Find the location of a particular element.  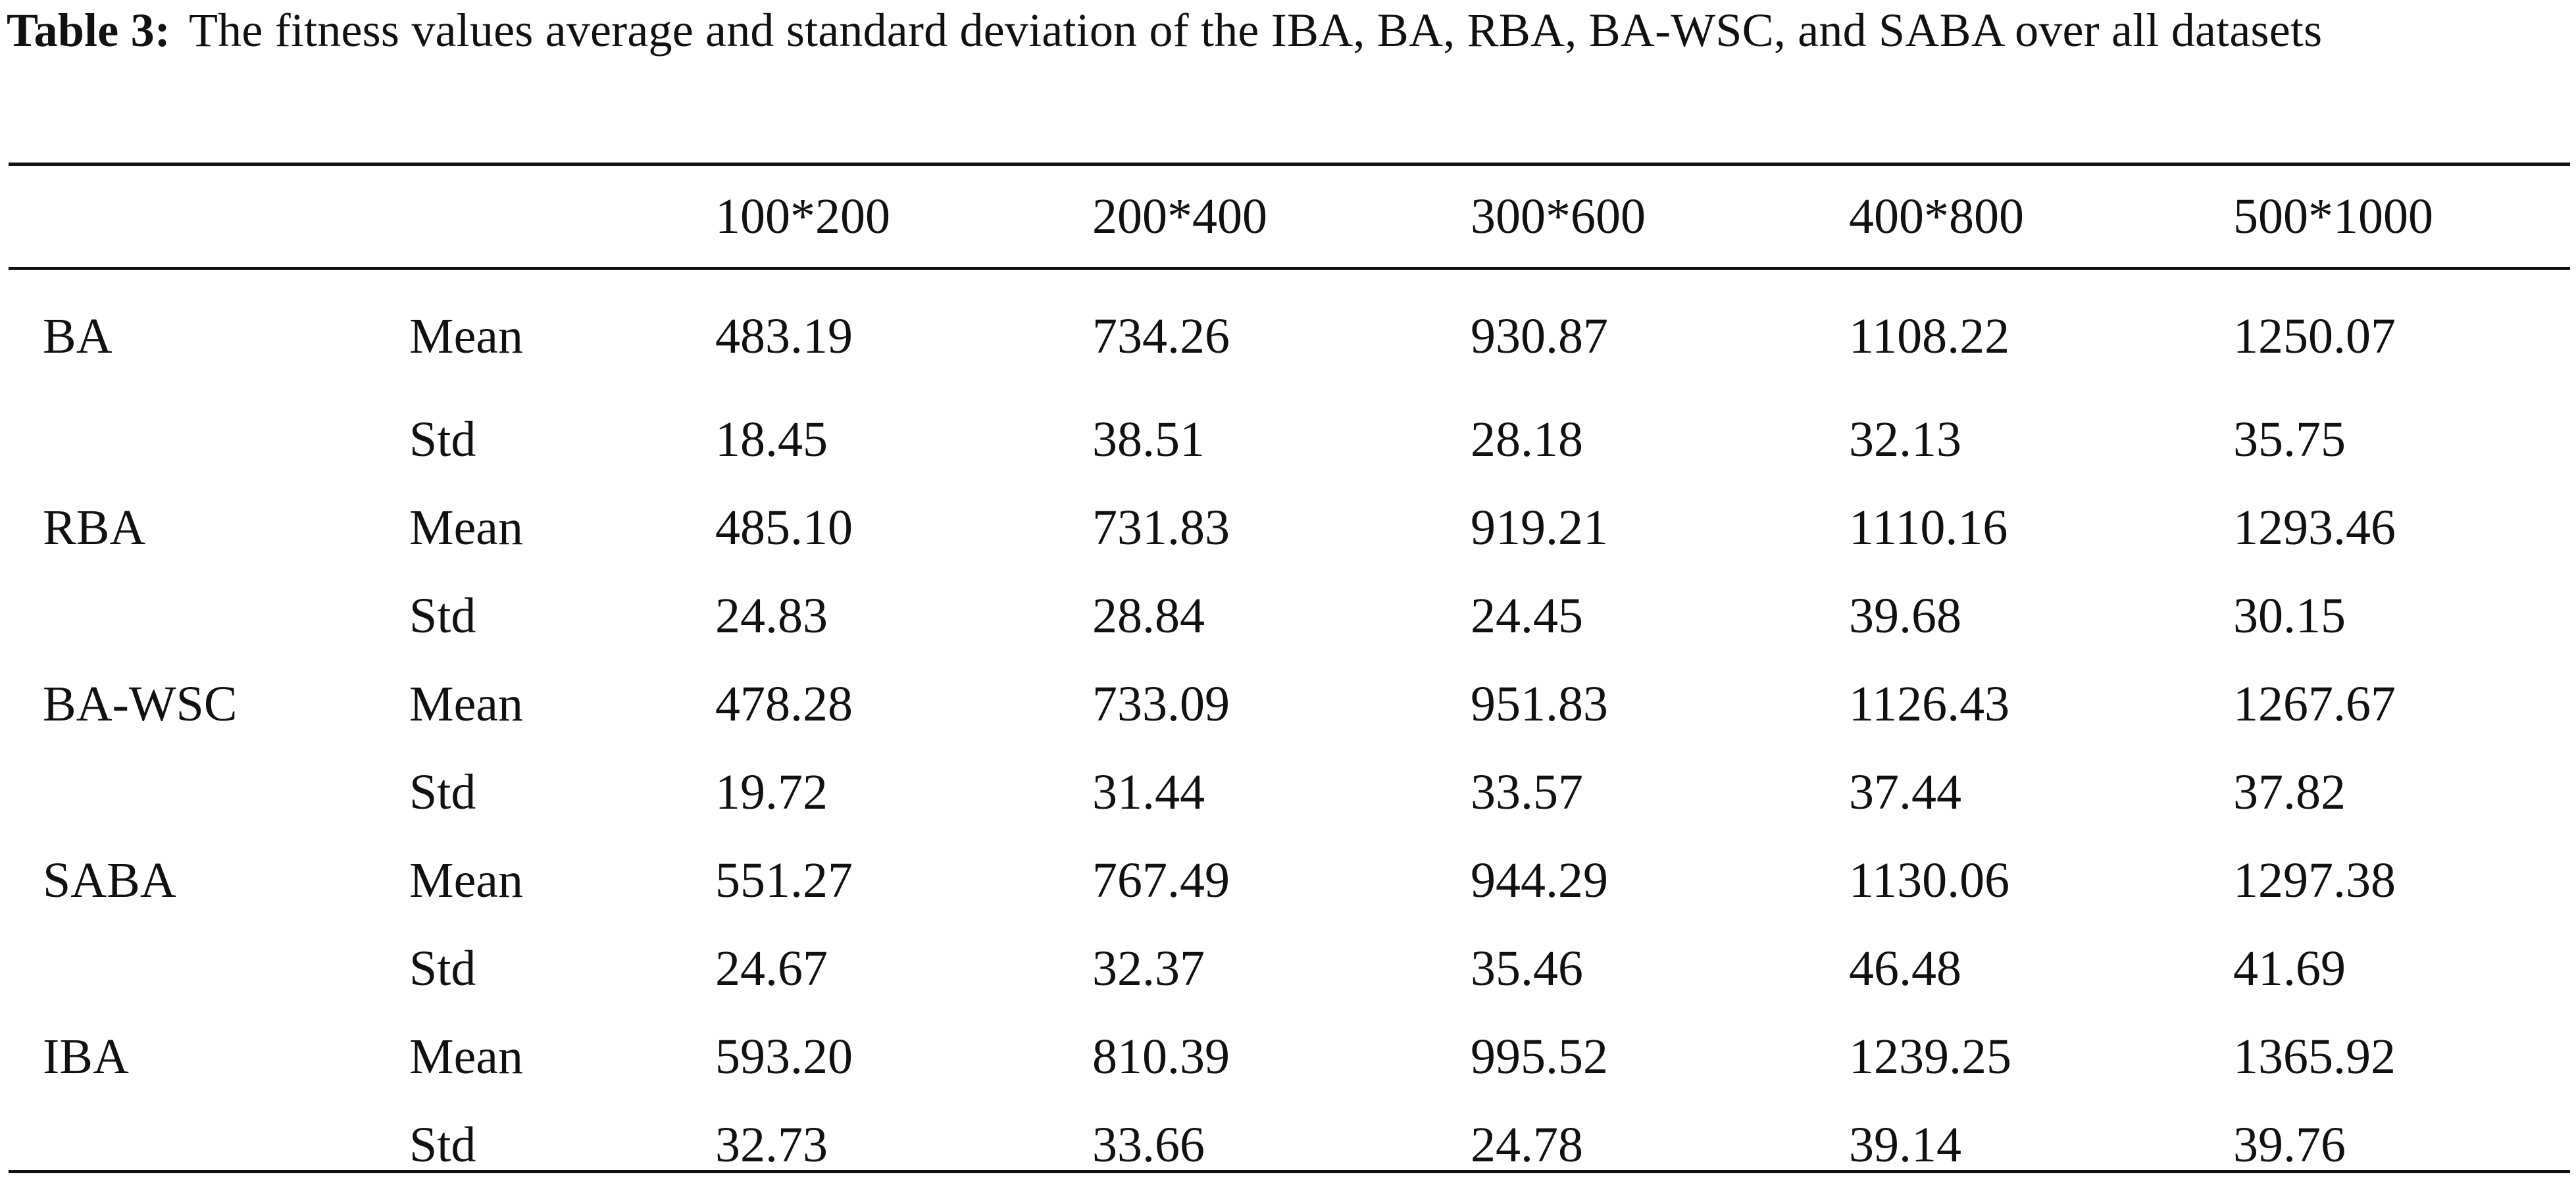

value-cell: 32.37 is located at coordinates (1148, 968).